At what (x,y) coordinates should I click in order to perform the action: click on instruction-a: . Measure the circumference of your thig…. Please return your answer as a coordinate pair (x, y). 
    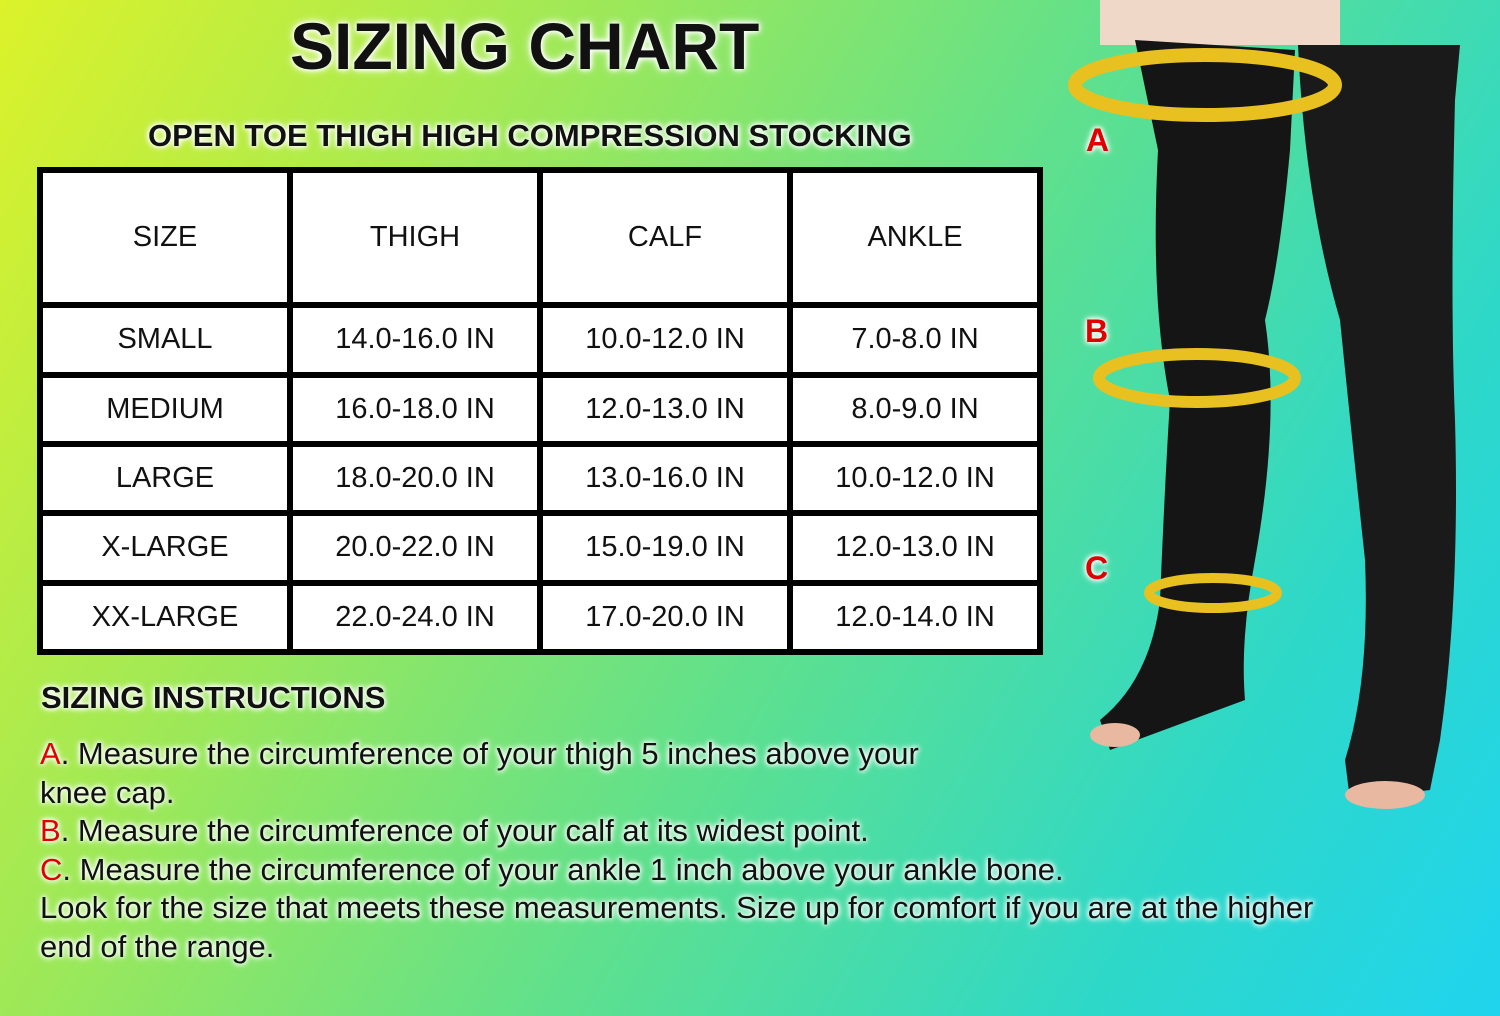
    Looking at the image, I should click on (479, 773).